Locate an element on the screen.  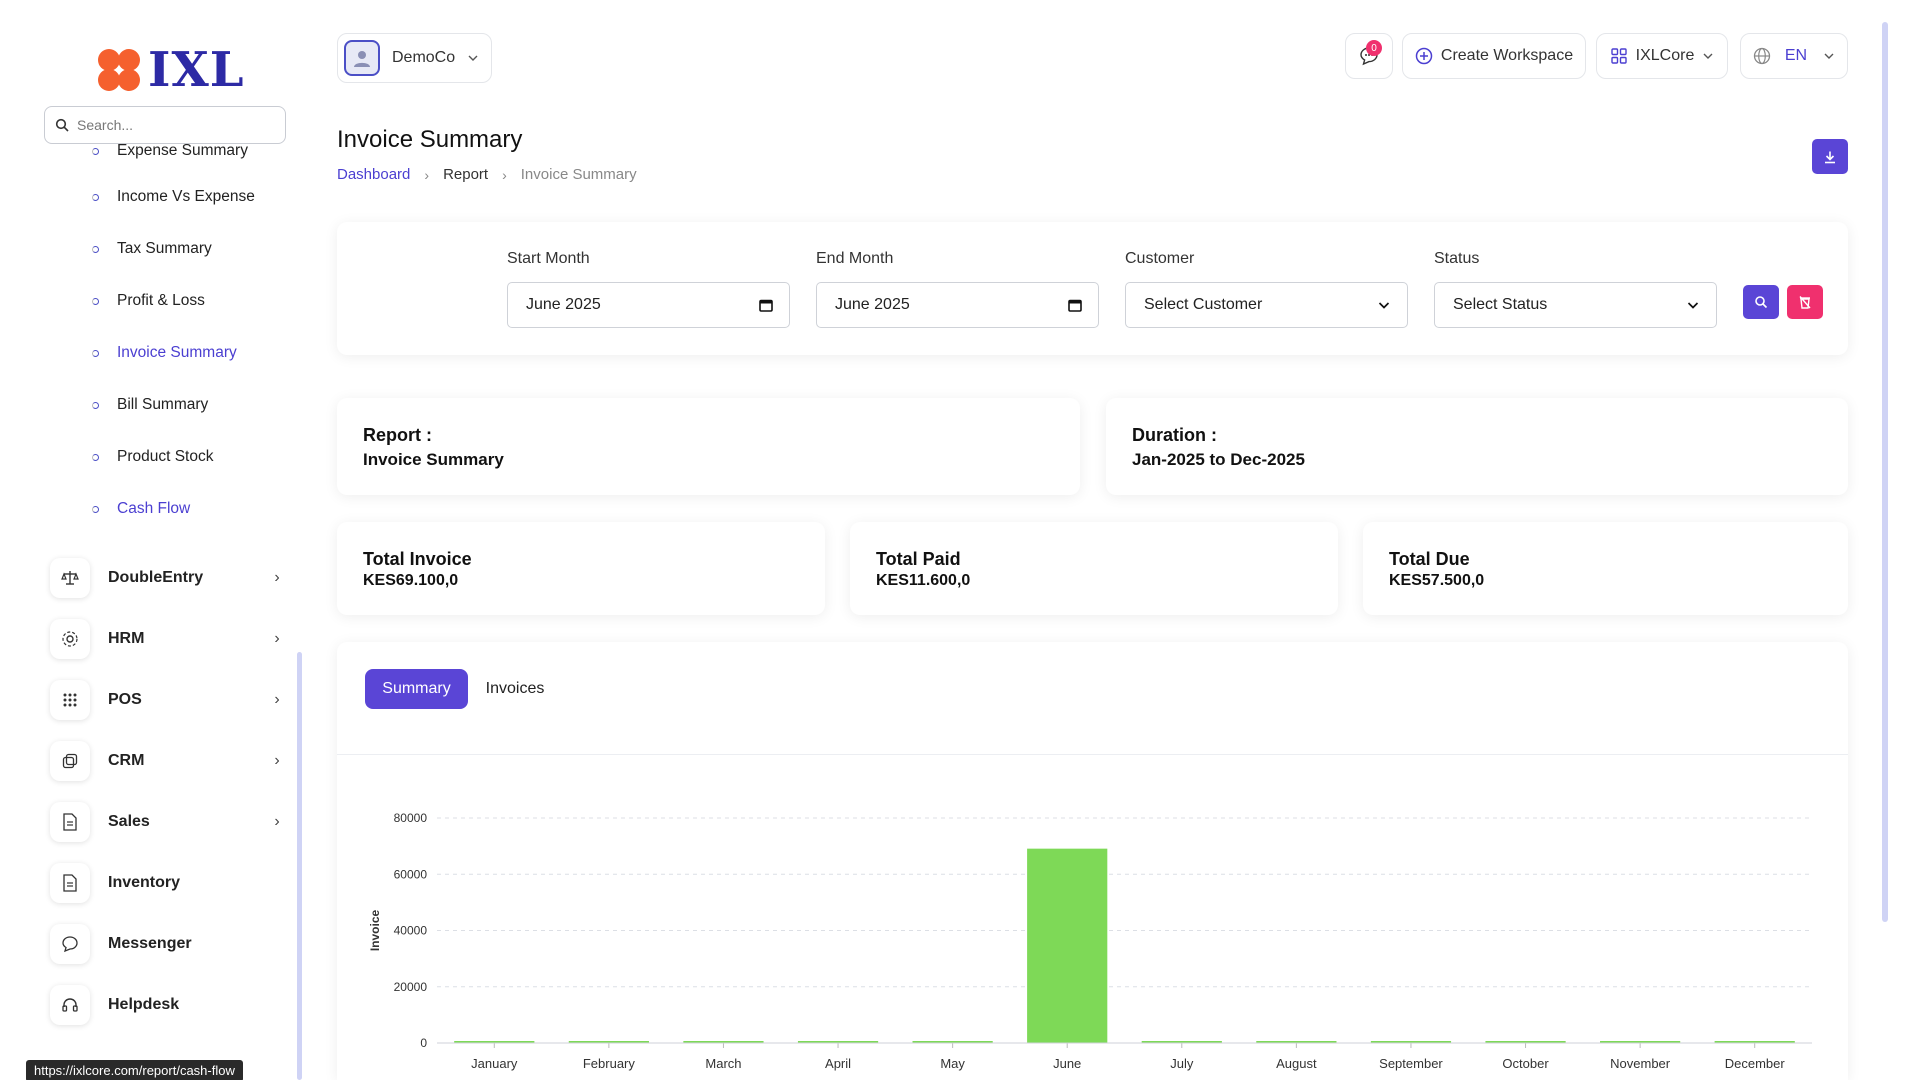
x-tick-label: August is located at coordinates (1296, 1063).